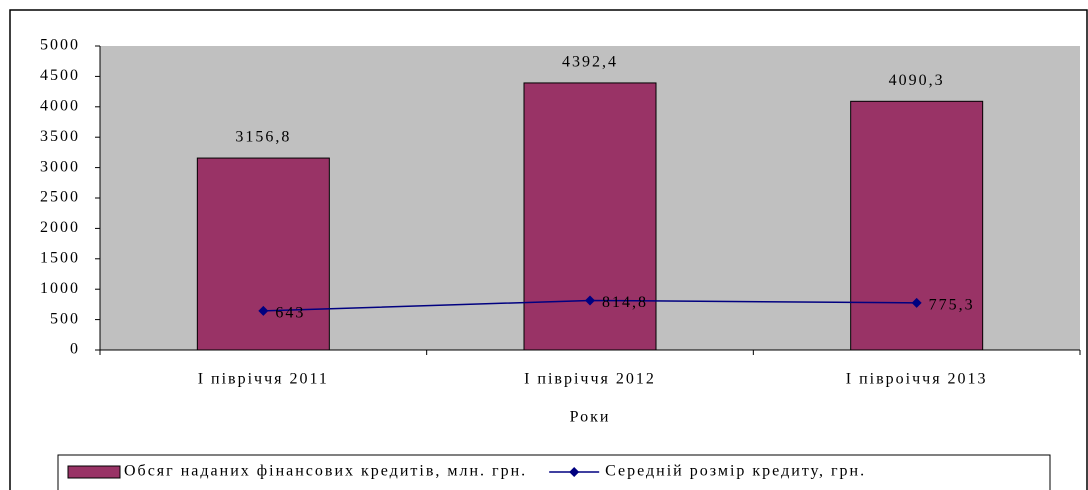 The height and width of the screenshot is (490, 1088). I want to click on y-tick-label: 2000, so click(60, 227).